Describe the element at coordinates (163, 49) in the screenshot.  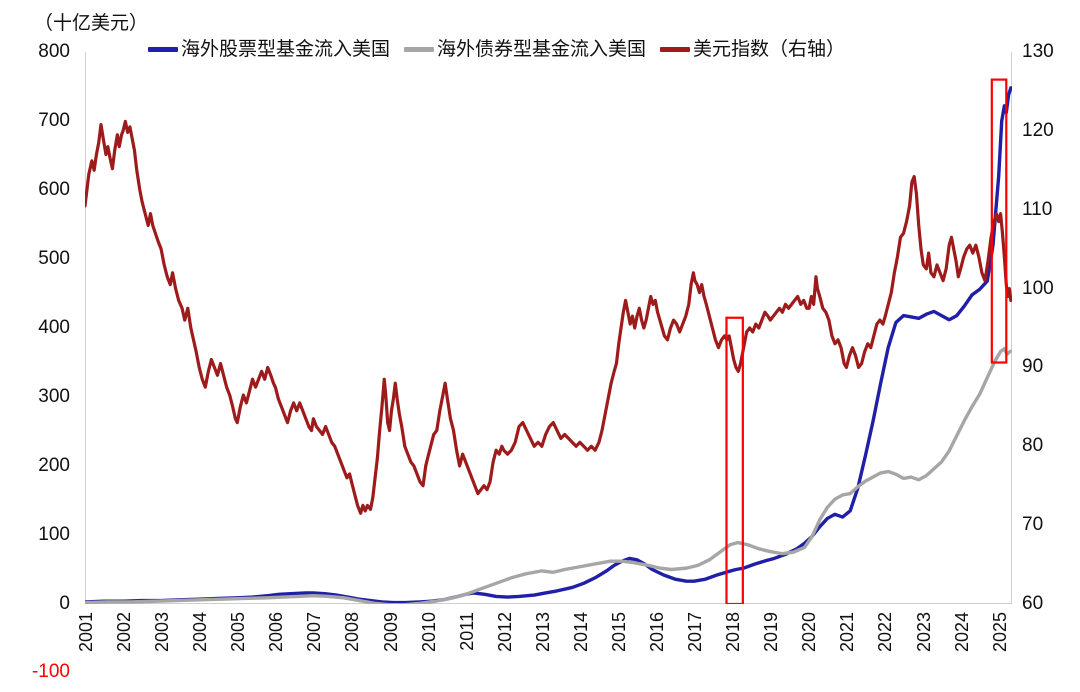
I see `legend-swatch-equity` at that location.